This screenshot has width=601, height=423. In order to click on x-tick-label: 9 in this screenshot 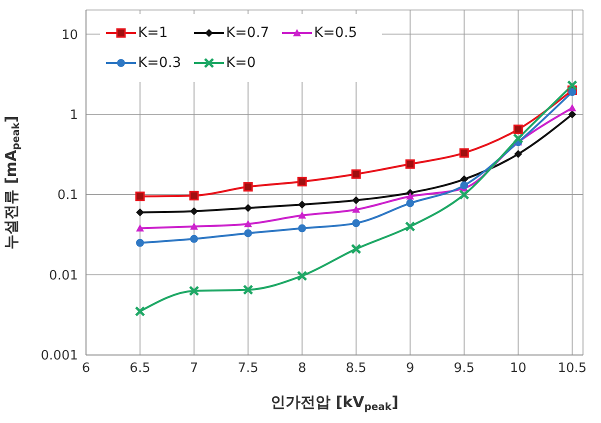, I will do `click(410, 368)`.